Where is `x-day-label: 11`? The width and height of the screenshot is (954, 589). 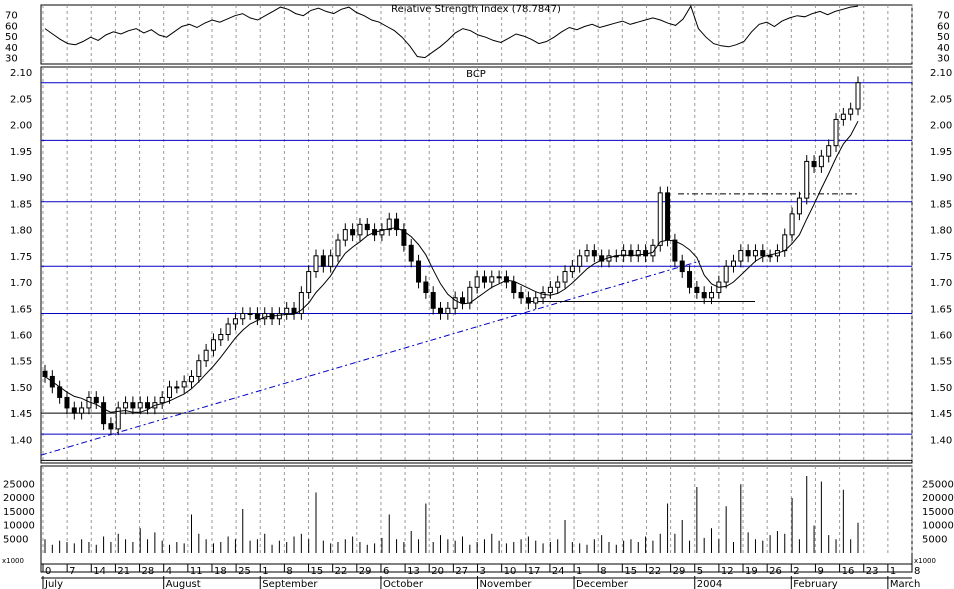 x-day-label: 11 is located at coordinates (196, 571).